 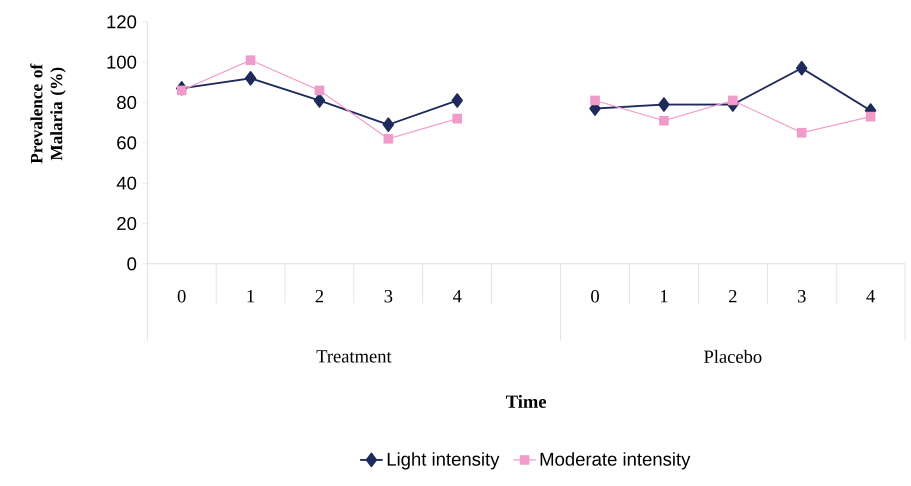 What do you see at coordinates (126, 103) in the screenshot?
I see `y-tick-label: 80` at bounding box center [126, 103].